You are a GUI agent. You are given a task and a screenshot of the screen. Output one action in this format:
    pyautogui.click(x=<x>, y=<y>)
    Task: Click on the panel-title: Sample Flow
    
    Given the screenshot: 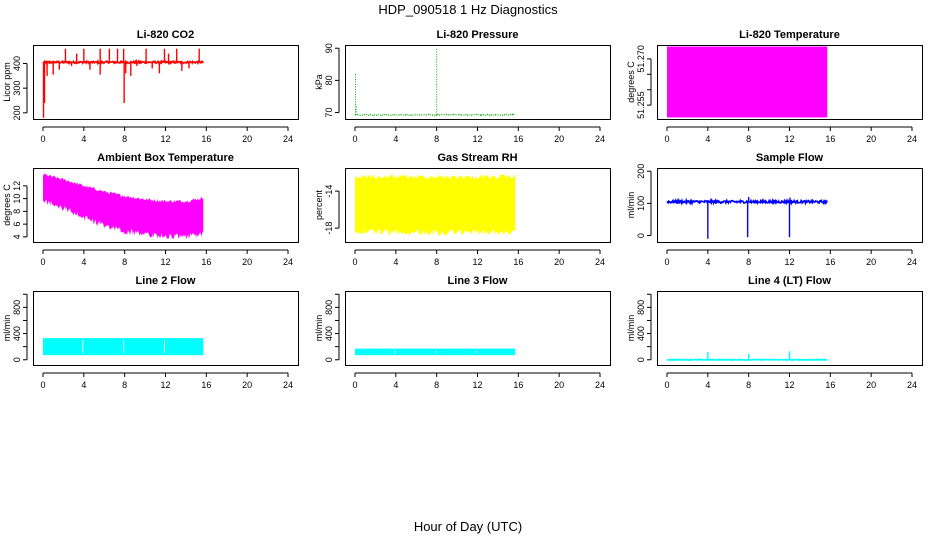 What is the action you would take?
    pyautogui.click(x=790, y=158)
    